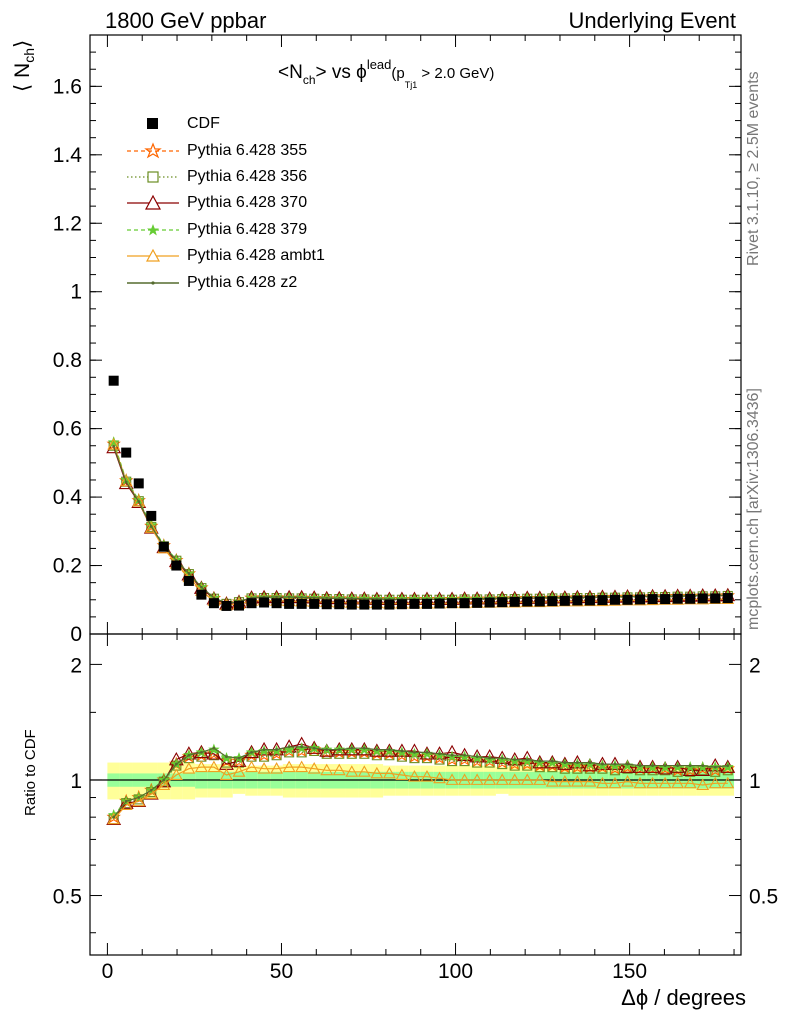  I want to click on mcplots-label: mcplots.cern.ch [arXiv:1306.3436], so click(753, 509).